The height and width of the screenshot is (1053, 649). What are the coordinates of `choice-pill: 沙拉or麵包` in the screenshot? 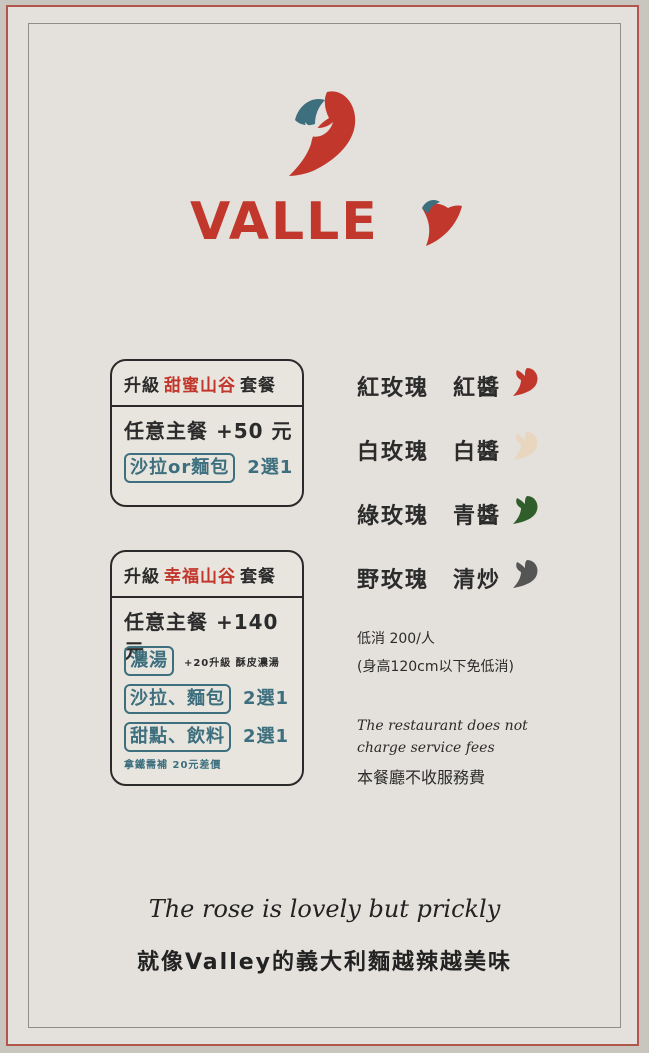 It's located at (180, 468).